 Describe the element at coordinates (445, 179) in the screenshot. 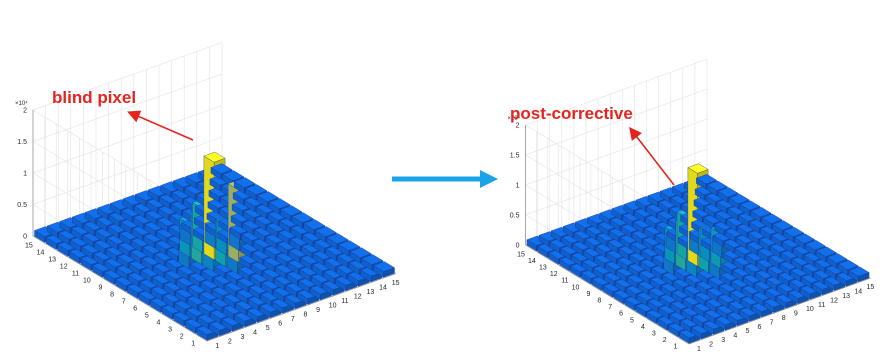

I see `transition-arrow` at that location.